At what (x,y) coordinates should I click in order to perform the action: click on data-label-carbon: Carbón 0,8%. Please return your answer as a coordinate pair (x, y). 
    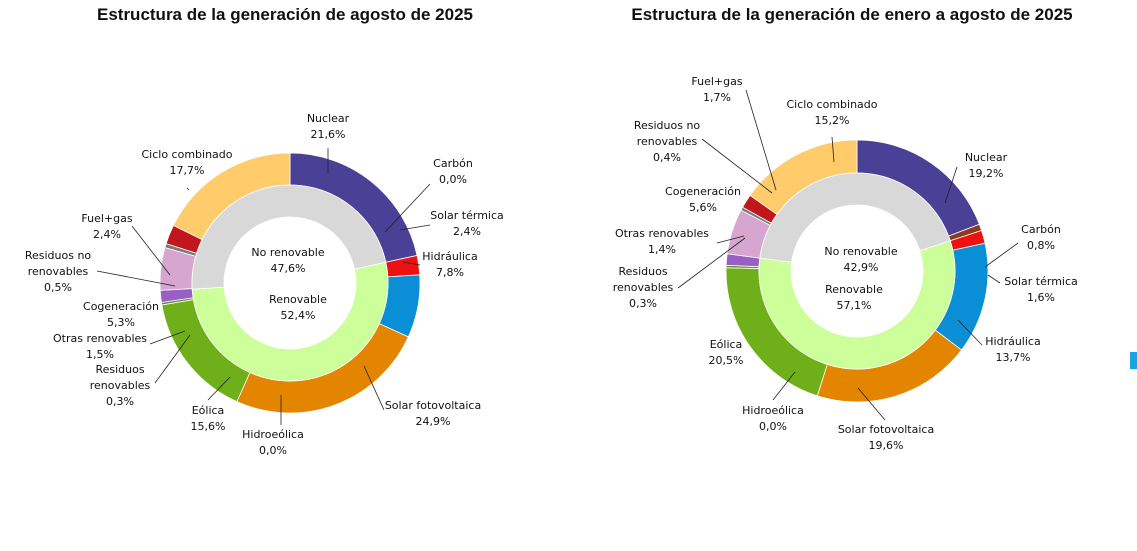
    Looking at the image, I should click on (1041, 237).